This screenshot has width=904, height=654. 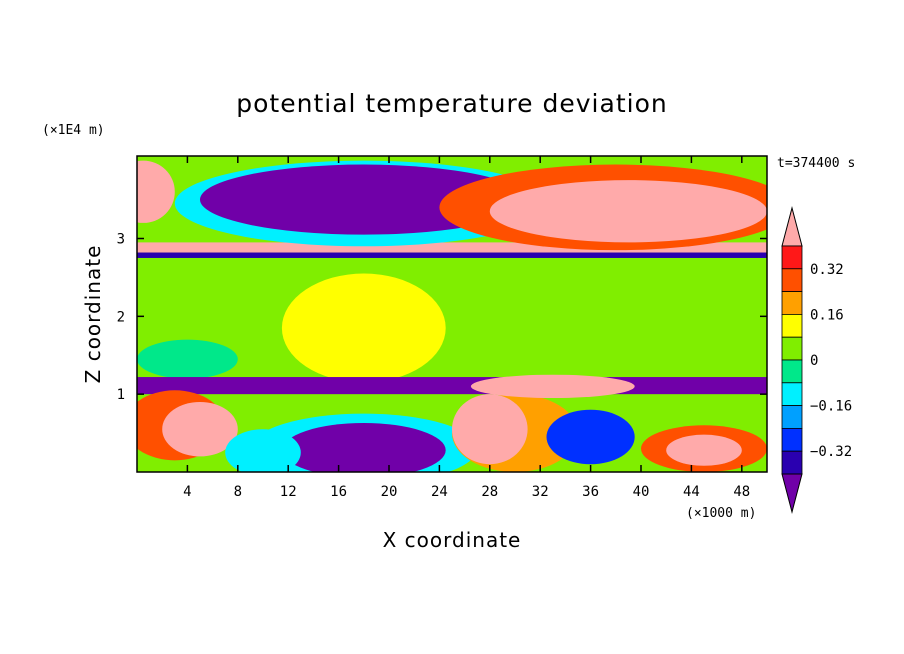 I want to click on x-tick-label: 16, so click(x=338, y=492).